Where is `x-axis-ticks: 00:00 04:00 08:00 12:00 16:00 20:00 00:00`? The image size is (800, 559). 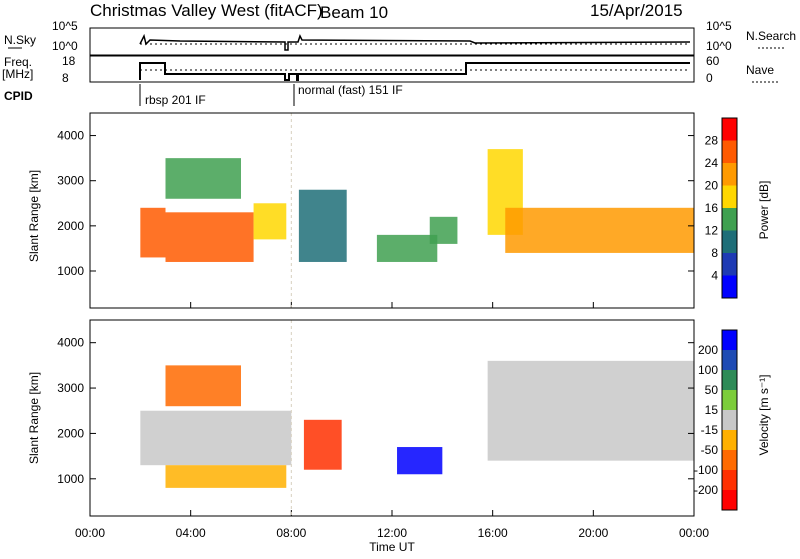
x-axis-ticks: 00:00 04:00 08:00 12:00 16:00 20:00 00:00 is located at coordinates (392, 533).